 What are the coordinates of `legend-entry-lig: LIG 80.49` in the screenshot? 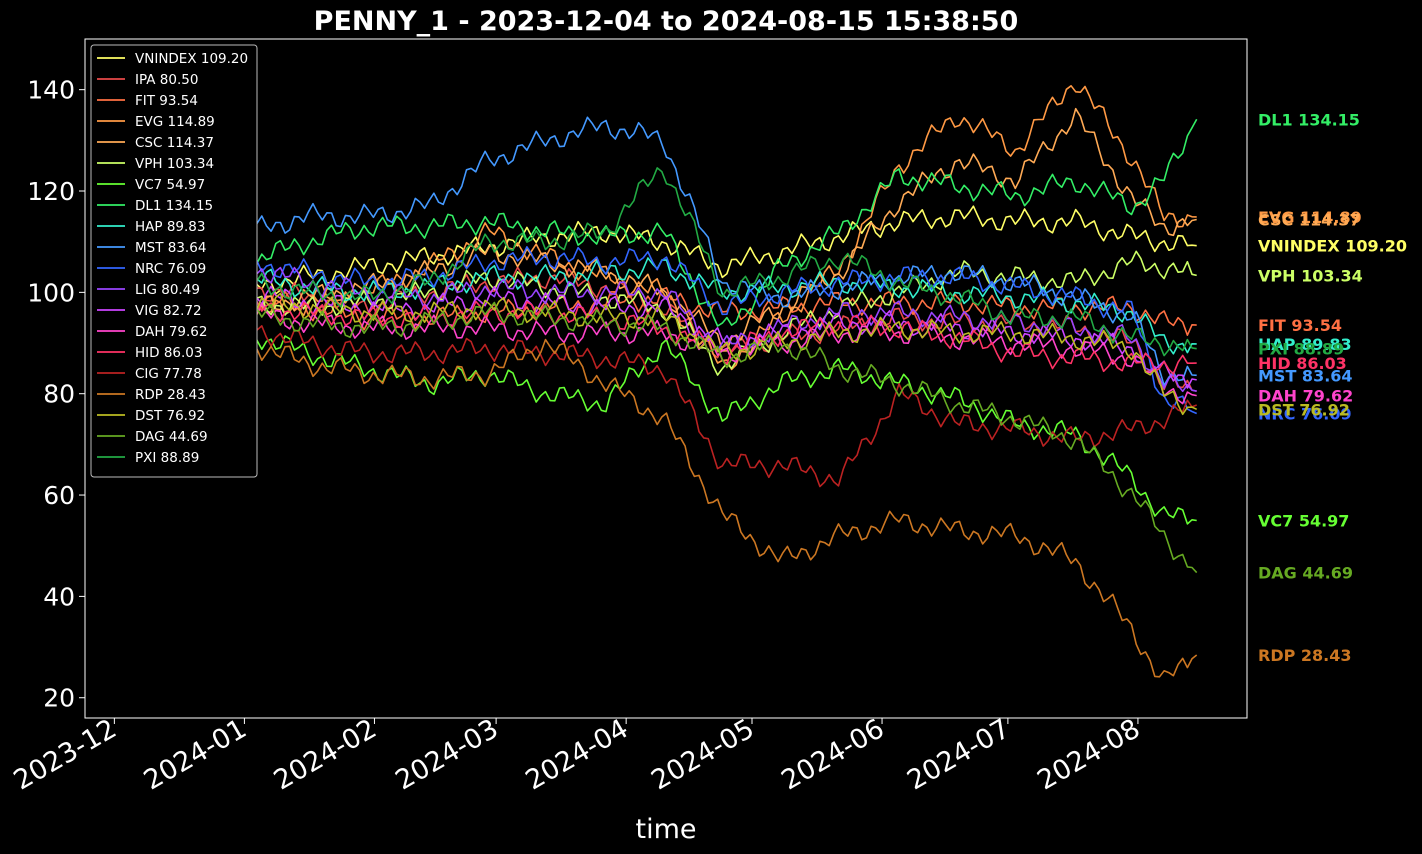 It's located at (167, 290).